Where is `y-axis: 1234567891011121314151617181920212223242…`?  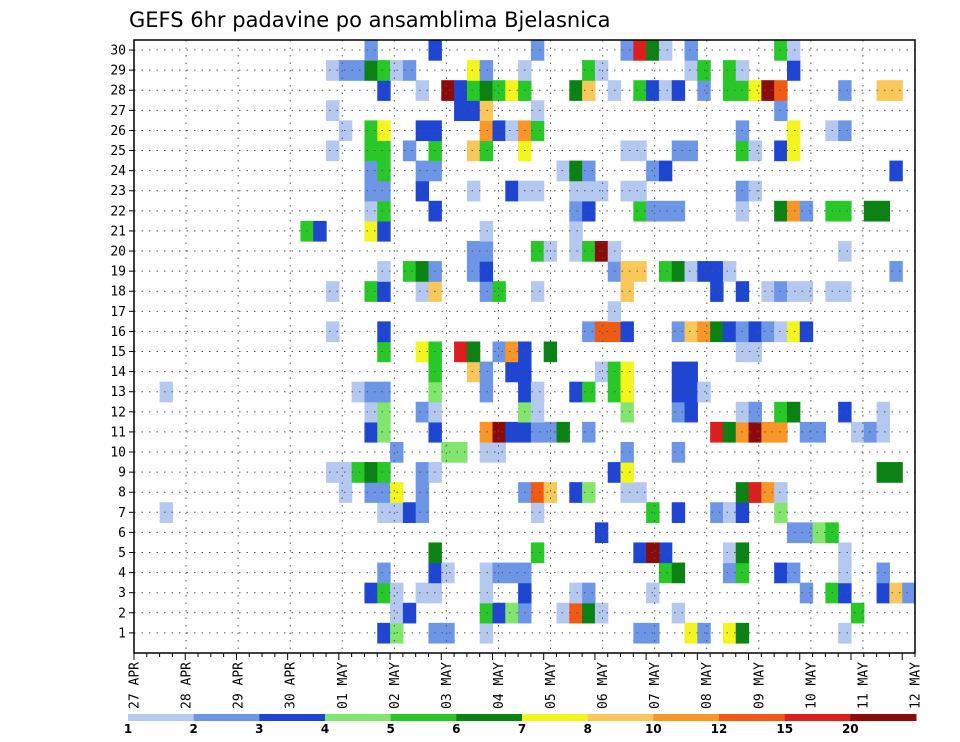 y-axis: 1234567891011121314151617181920212223242… is located at coordinates (122, 342).